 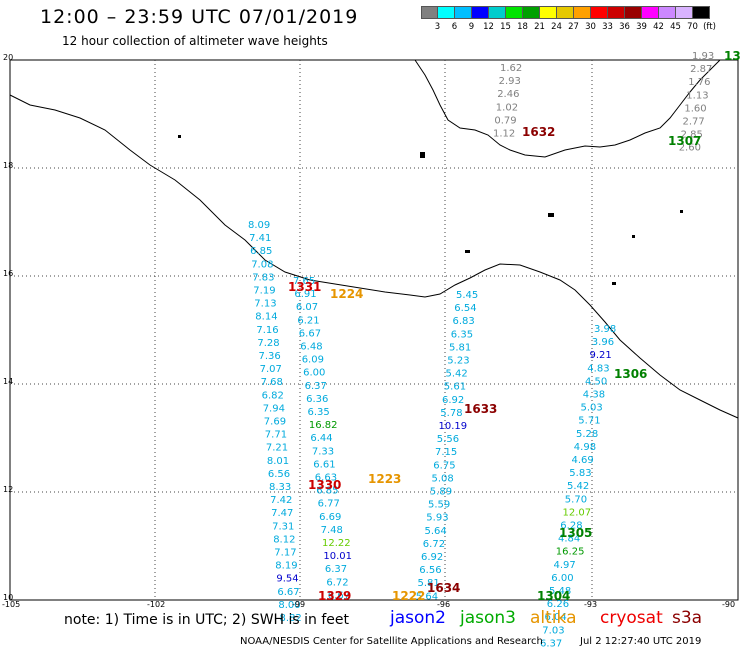 I want to click on wave-height-value: 6.07, so click(x=307, y=307).